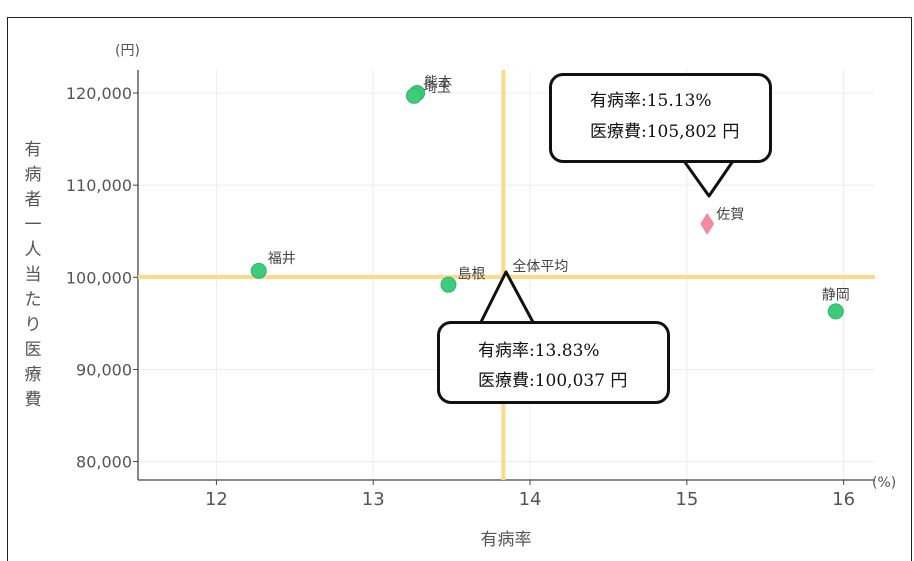 This screenshot has height=561, width=914. What do you see at coordinates (33, 200) in the screenshot?
I see `y-axis-title-char: 者` at bounding box center [33, 200].